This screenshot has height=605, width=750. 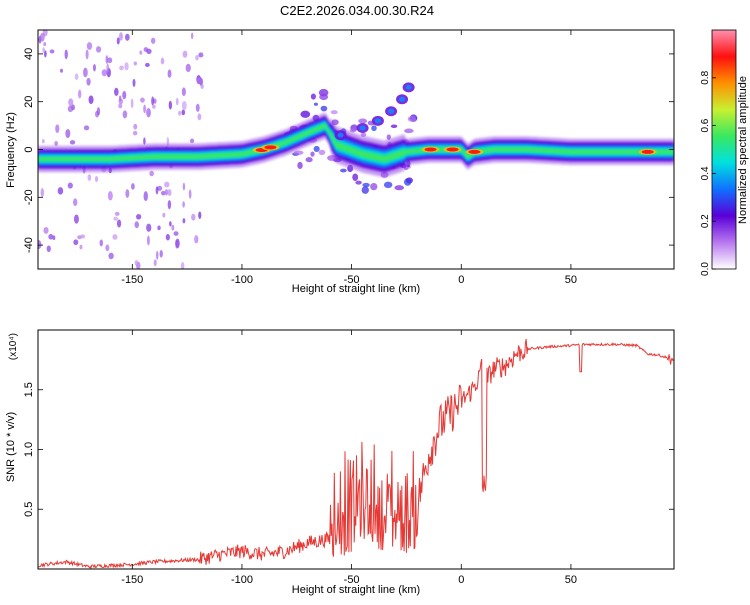 What do you see at coordinates (29, 449) in the screenshot?
I see `snr-y-tick-label: 1.0` at bounding box center [29, 449].